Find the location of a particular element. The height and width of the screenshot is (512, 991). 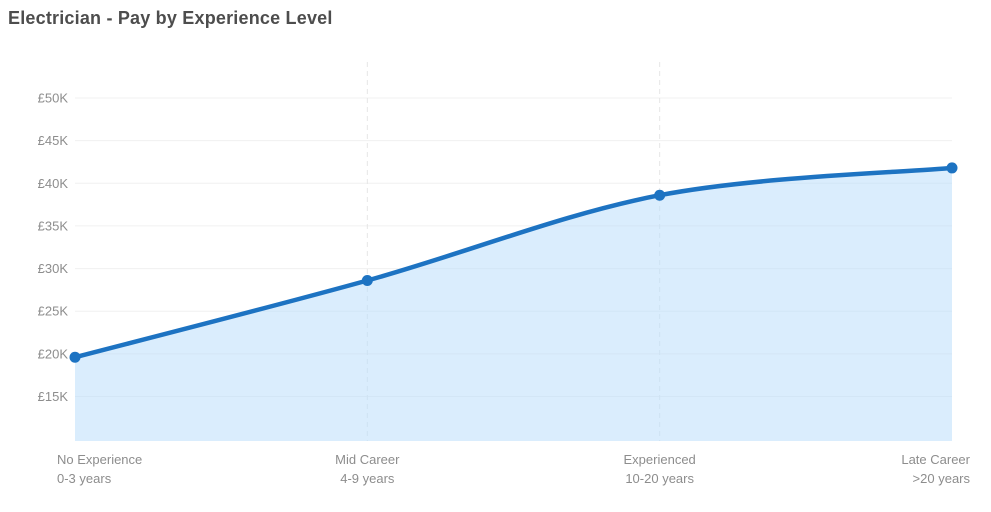

y-tick-label: £20K is located at coordinates (53, 353).